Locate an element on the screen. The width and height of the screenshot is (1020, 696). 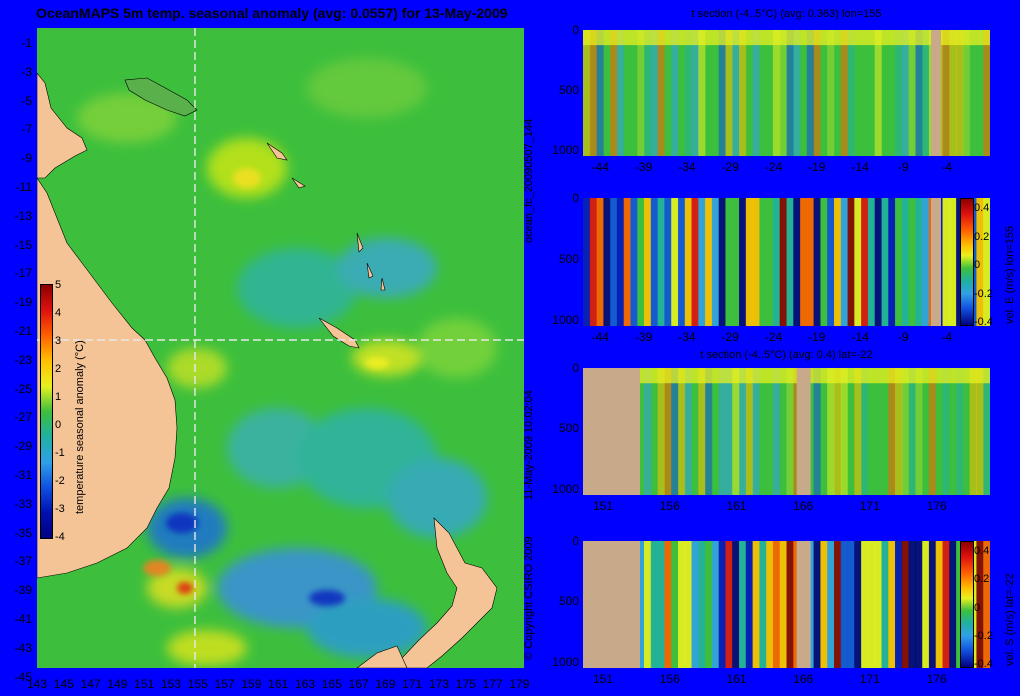
lat-tick-label: -37 is located at coordinates (23, 561).